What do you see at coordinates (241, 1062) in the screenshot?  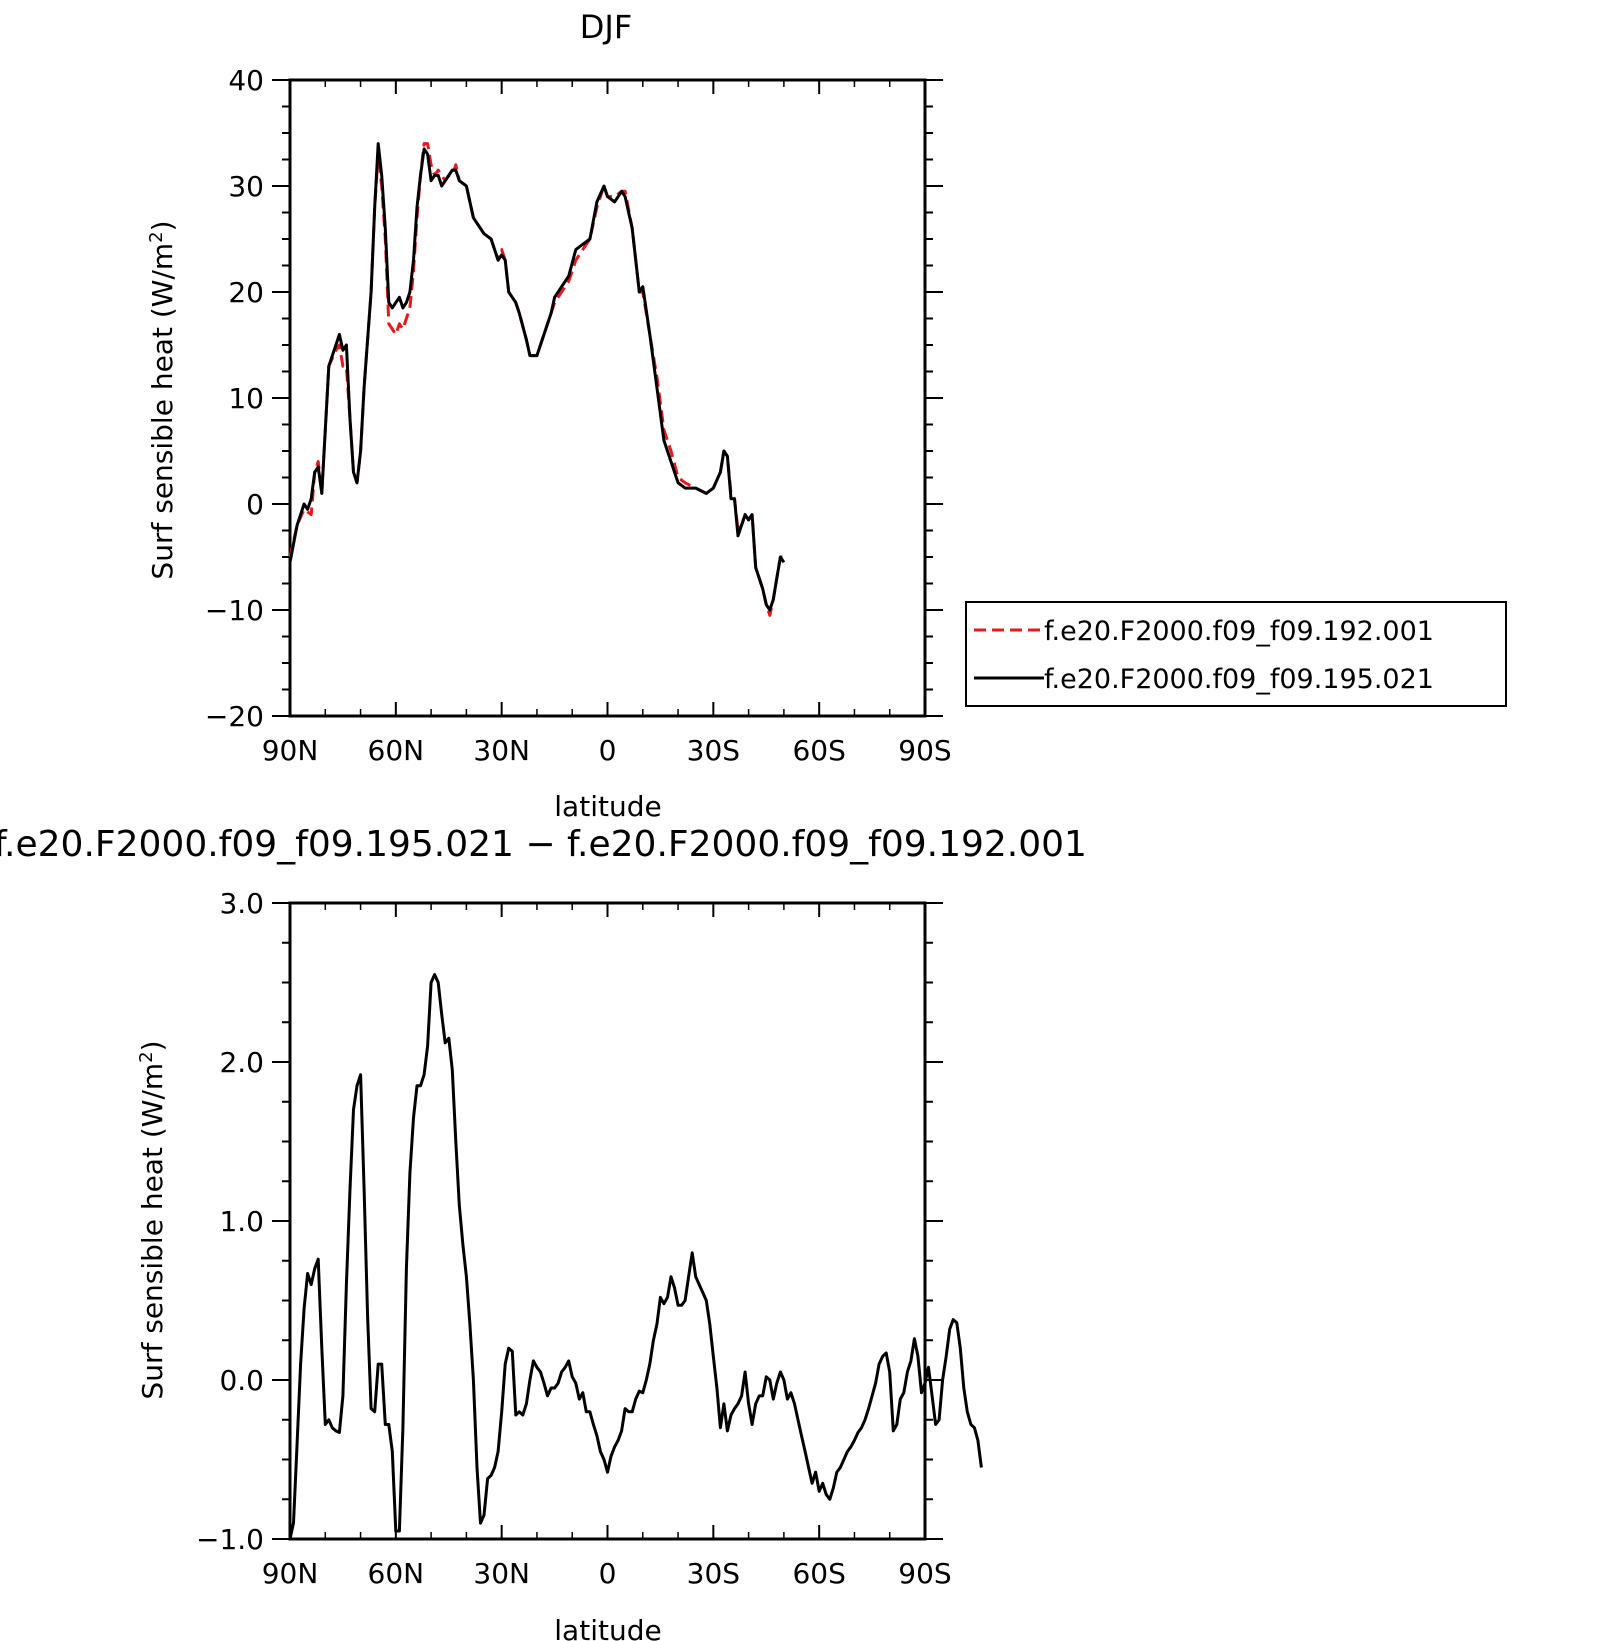 I see `y-tick-label: 2.0` at bounding box center [241, 1062].